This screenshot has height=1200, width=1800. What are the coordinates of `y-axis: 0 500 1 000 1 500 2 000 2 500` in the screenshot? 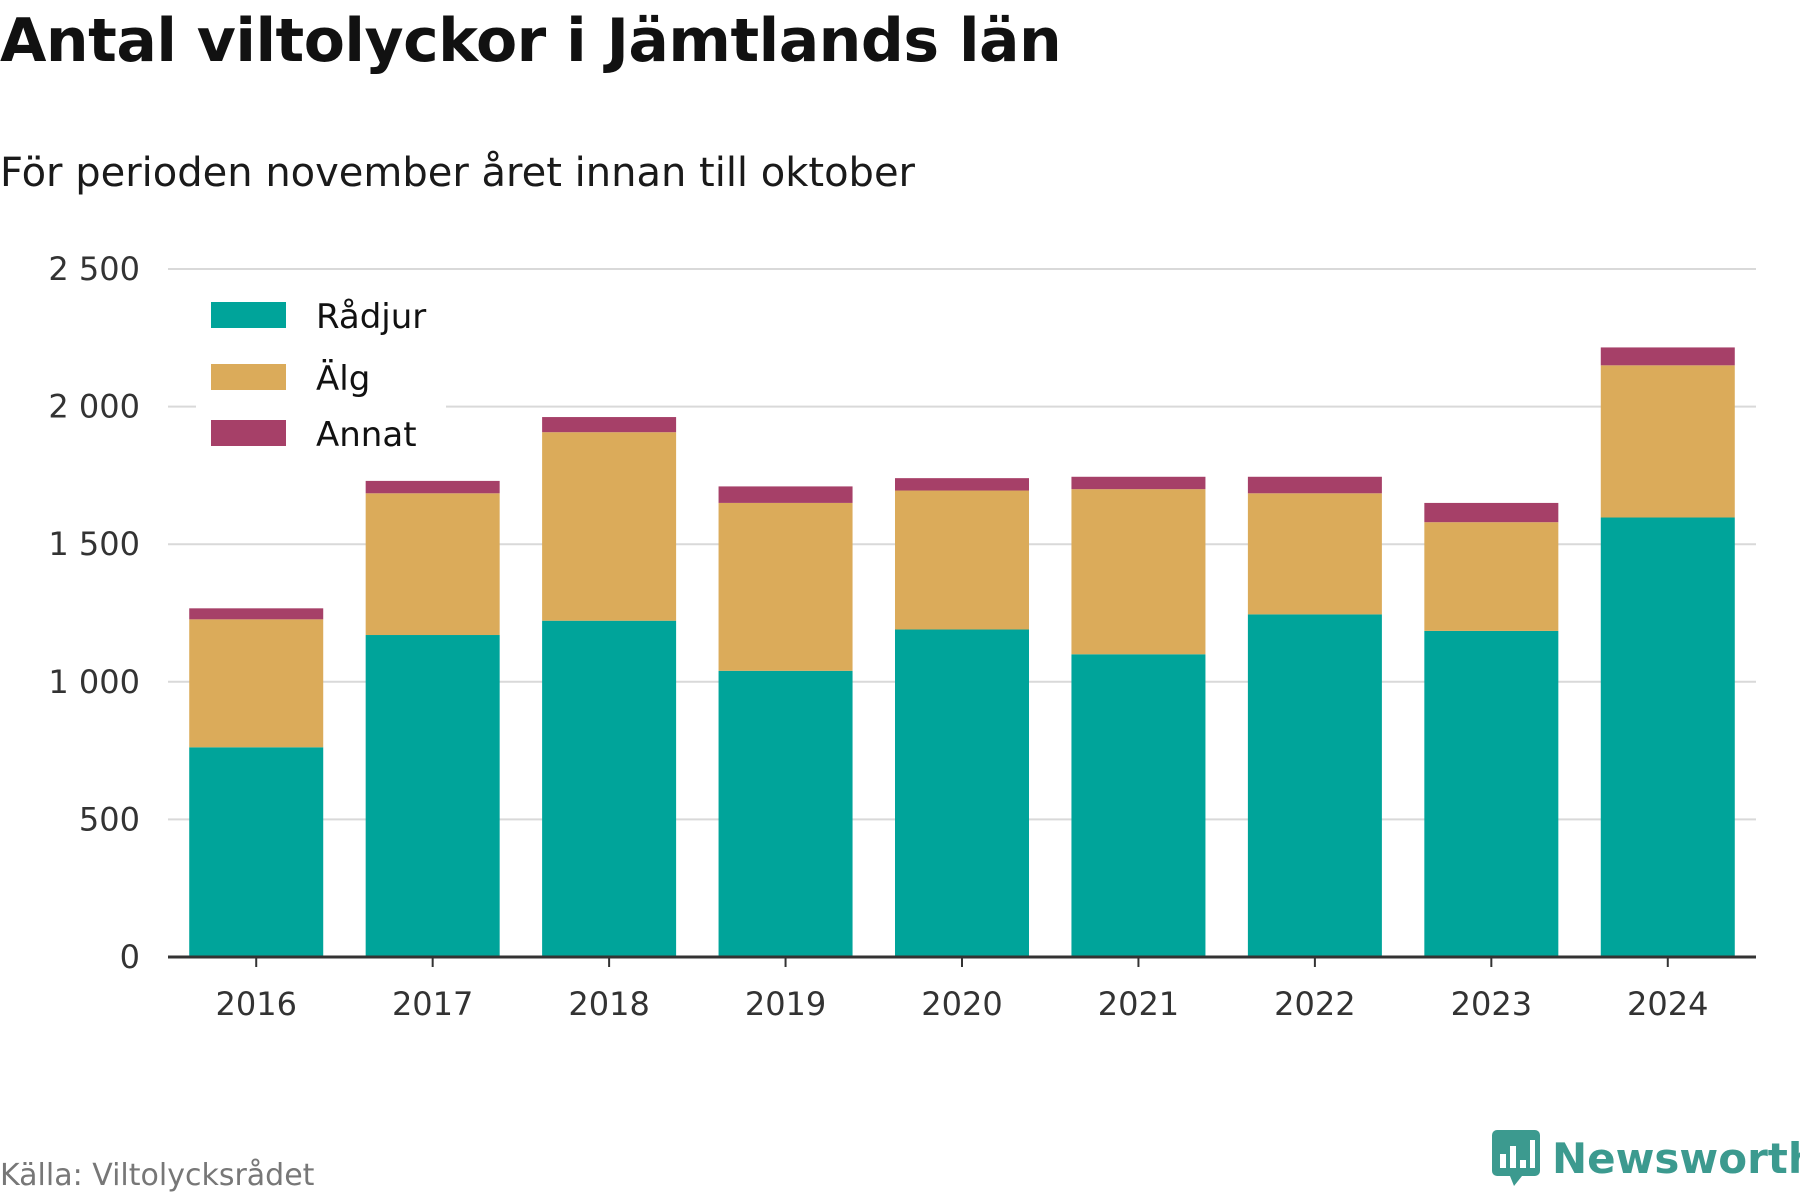 It's located at (94, 613).